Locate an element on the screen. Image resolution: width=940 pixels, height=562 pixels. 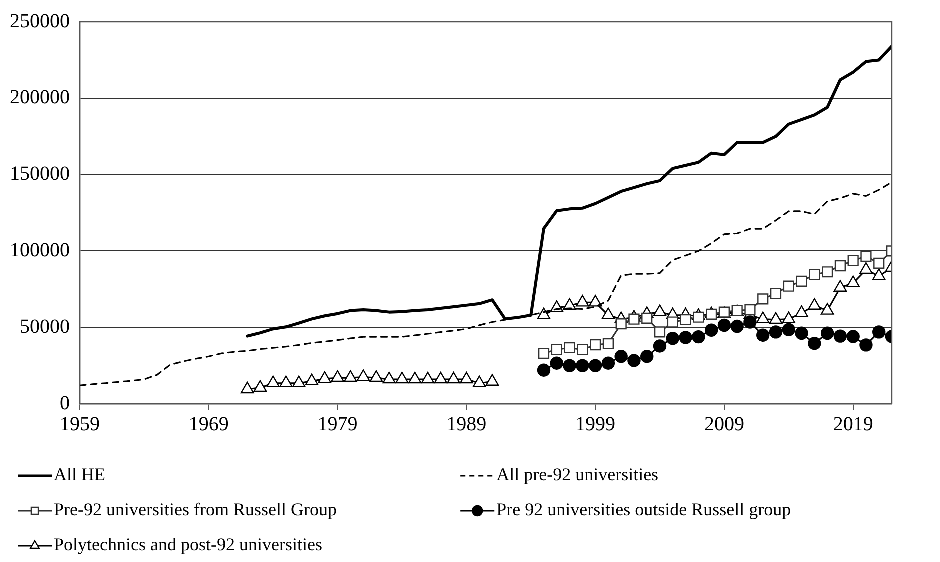
x-tick-label: 1999 is located at coordinates (596, 424).